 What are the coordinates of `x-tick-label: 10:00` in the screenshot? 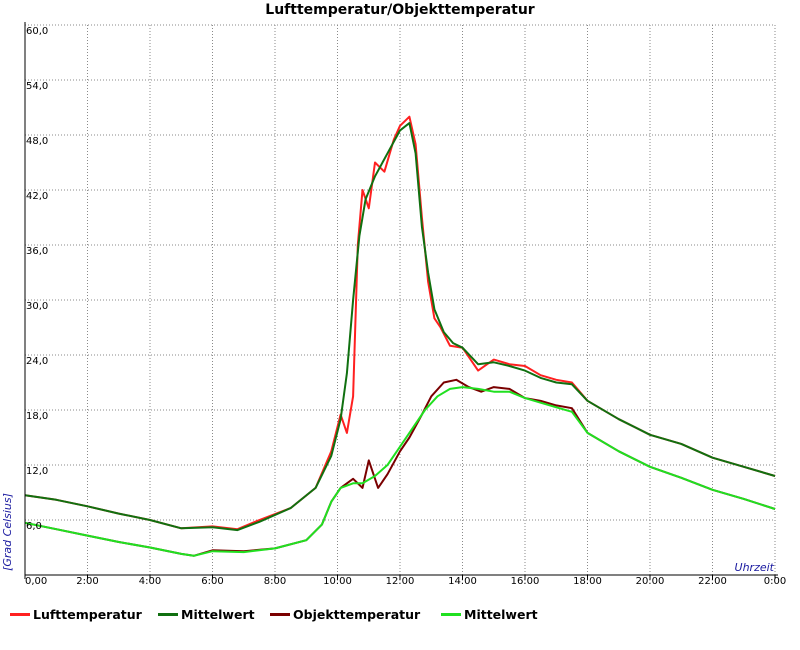 It's located at (337, 581).